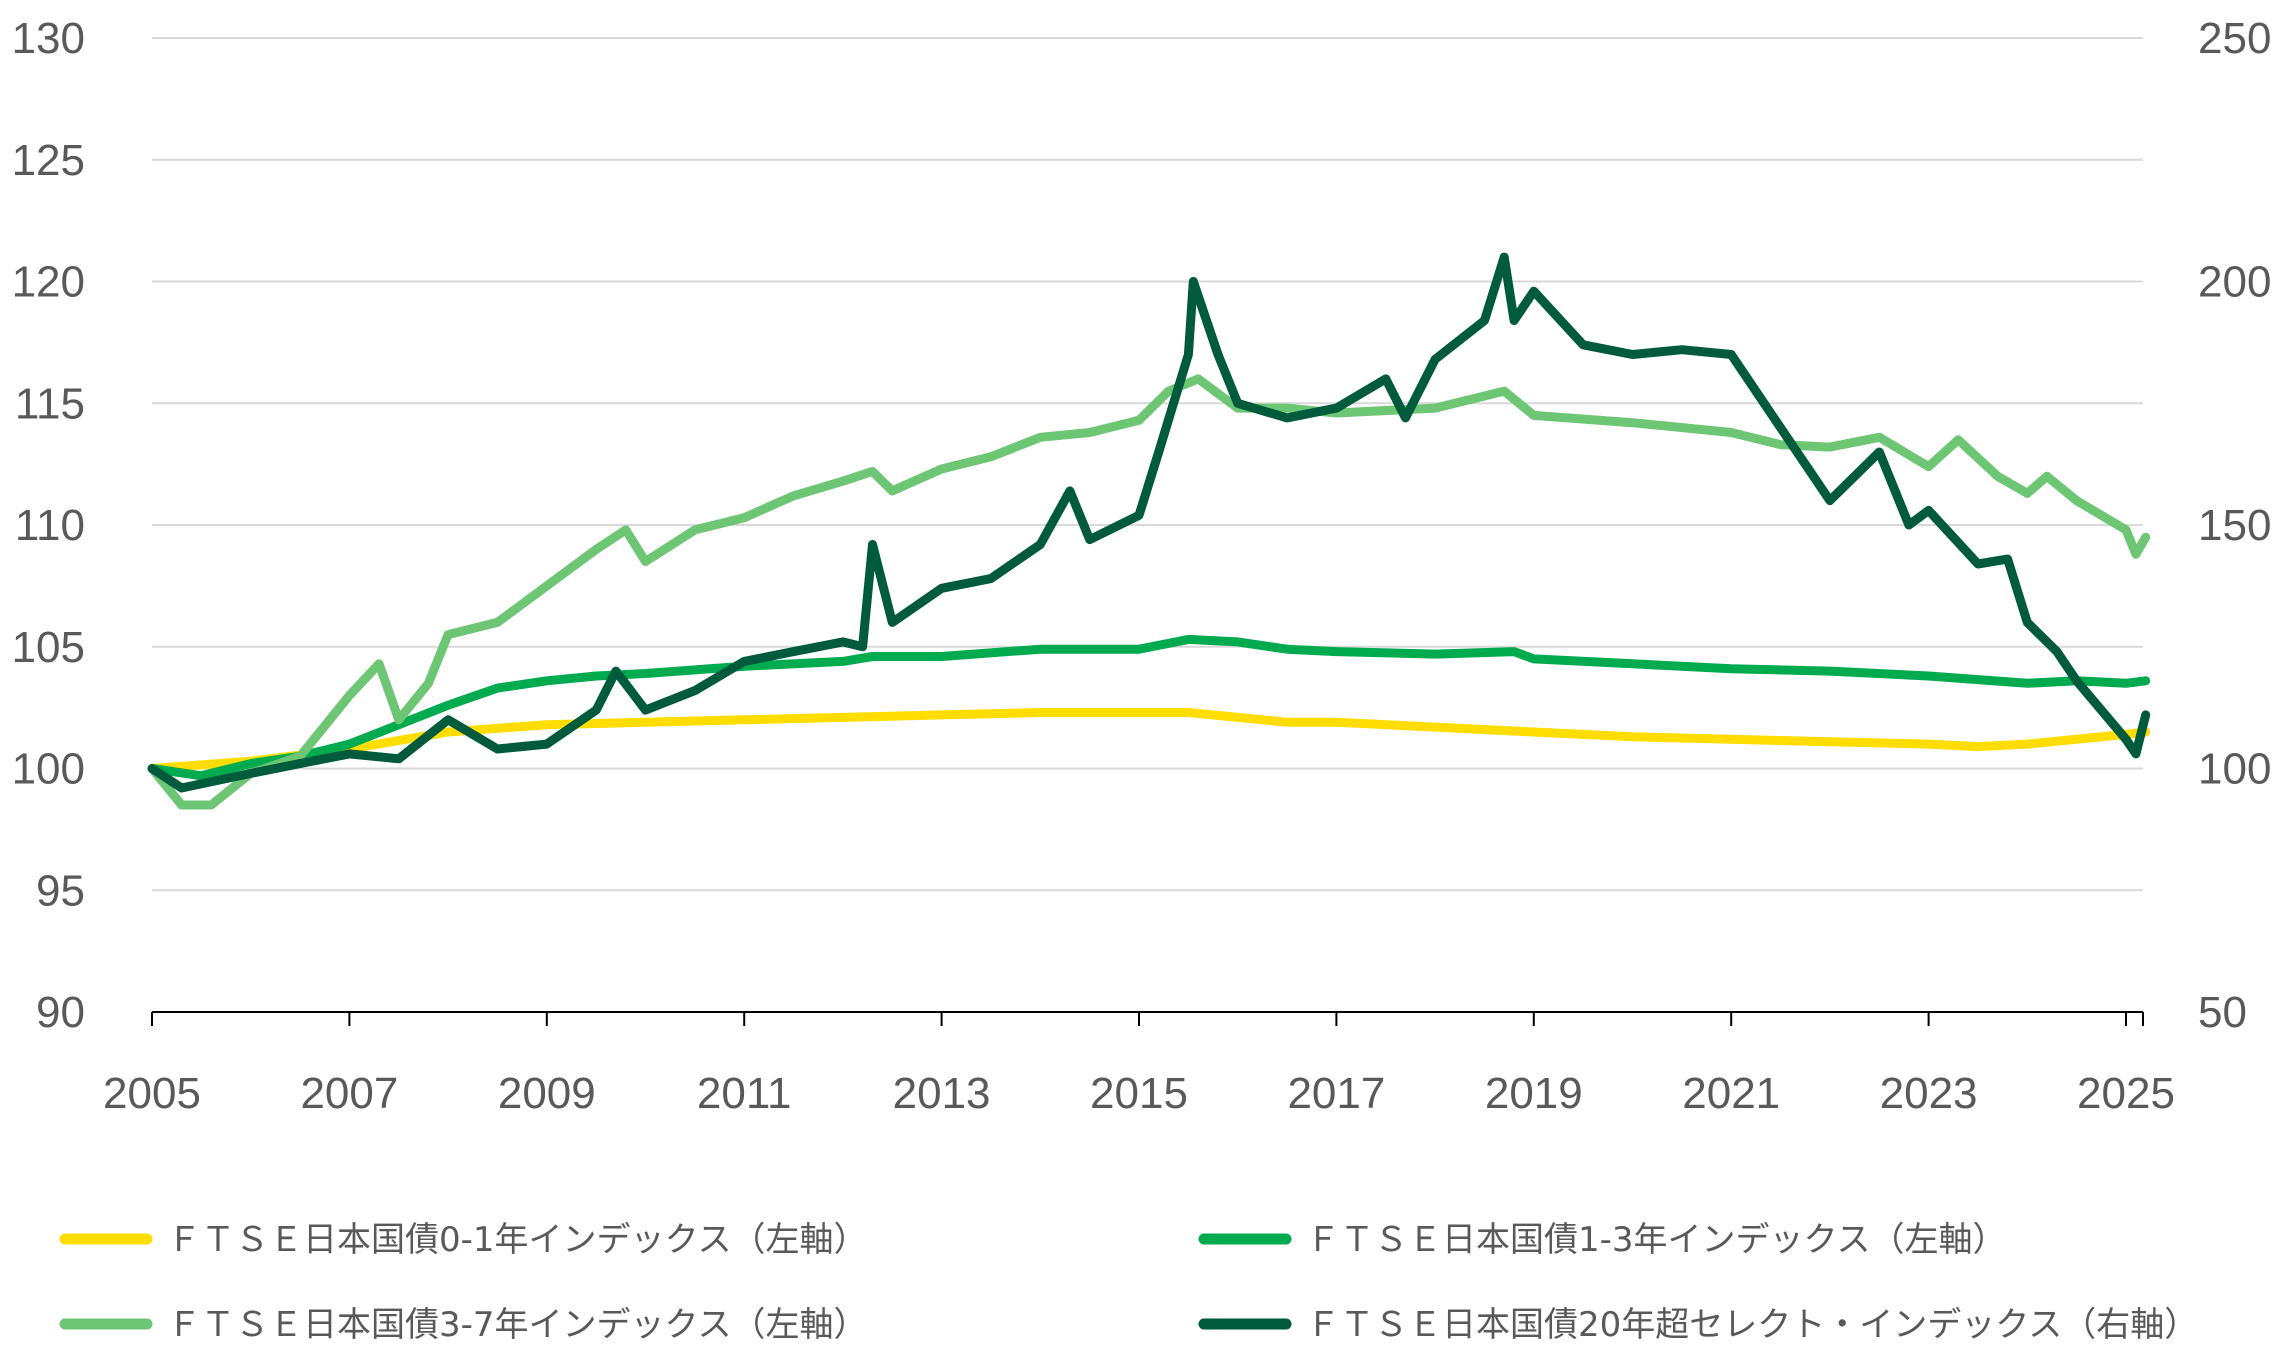 The width and height of the screenshot is (2285, 1362). Describe the element at coordinates (48, 160) in the screenshot. I see `y-left-tick-label: 125` at that location.